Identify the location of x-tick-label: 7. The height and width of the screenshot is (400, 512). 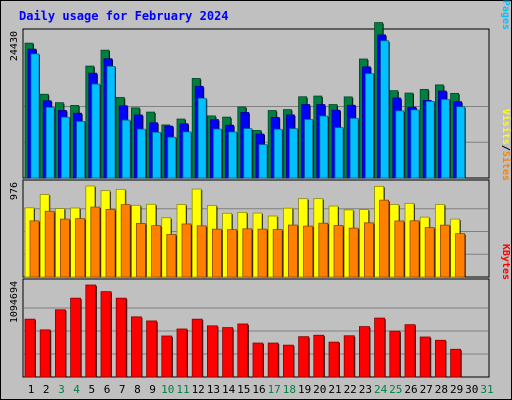
(122, 389).